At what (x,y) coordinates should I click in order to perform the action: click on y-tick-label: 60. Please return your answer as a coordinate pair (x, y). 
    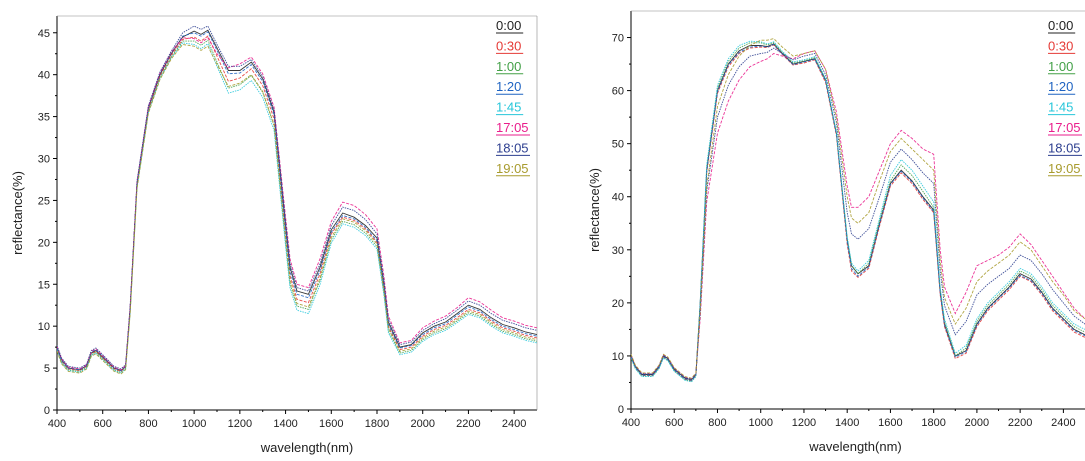
    Looking at the image, I should click on (618, 92).